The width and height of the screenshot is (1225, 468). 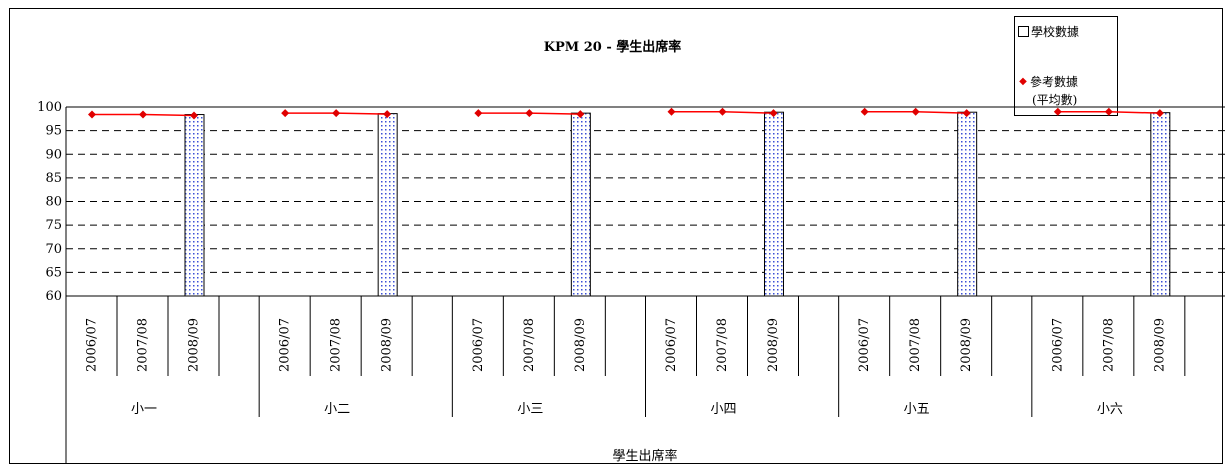 I want to click on y-tick-label: 70, so click(x=53, y=249).